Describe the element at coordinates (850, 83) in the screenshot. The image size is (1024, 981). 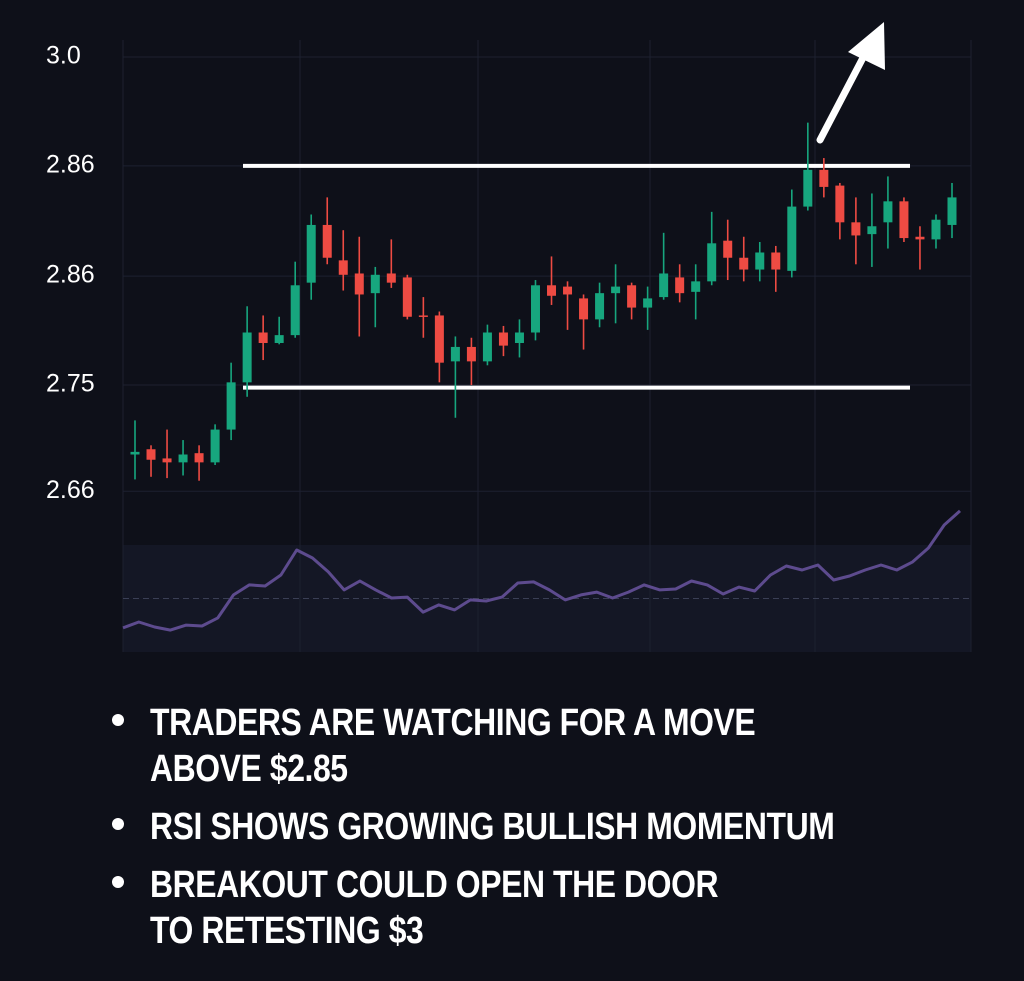
I see `arrow` at that location.